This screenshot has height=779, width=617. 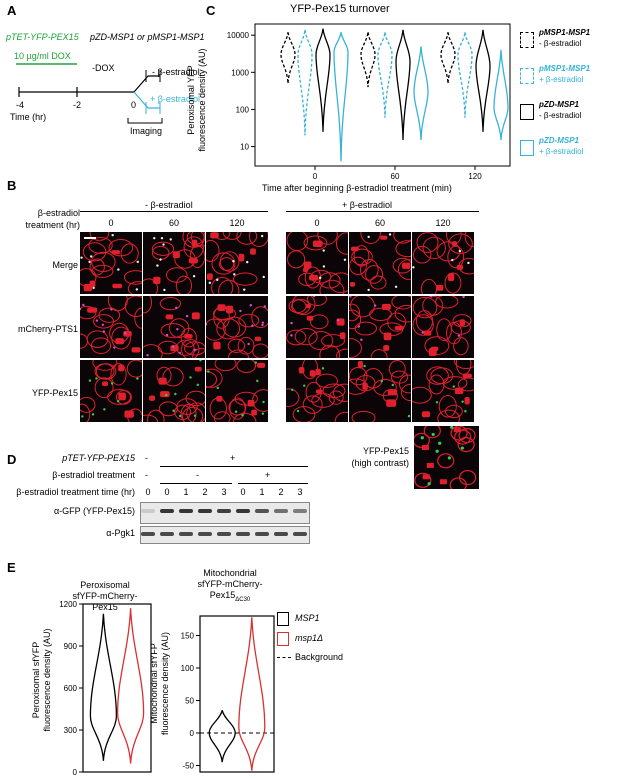 What do you see at coordinates (47, 329) in the screenshot?
I see `row-label: mCherry-PTS1` at bounding box center [47, 329].